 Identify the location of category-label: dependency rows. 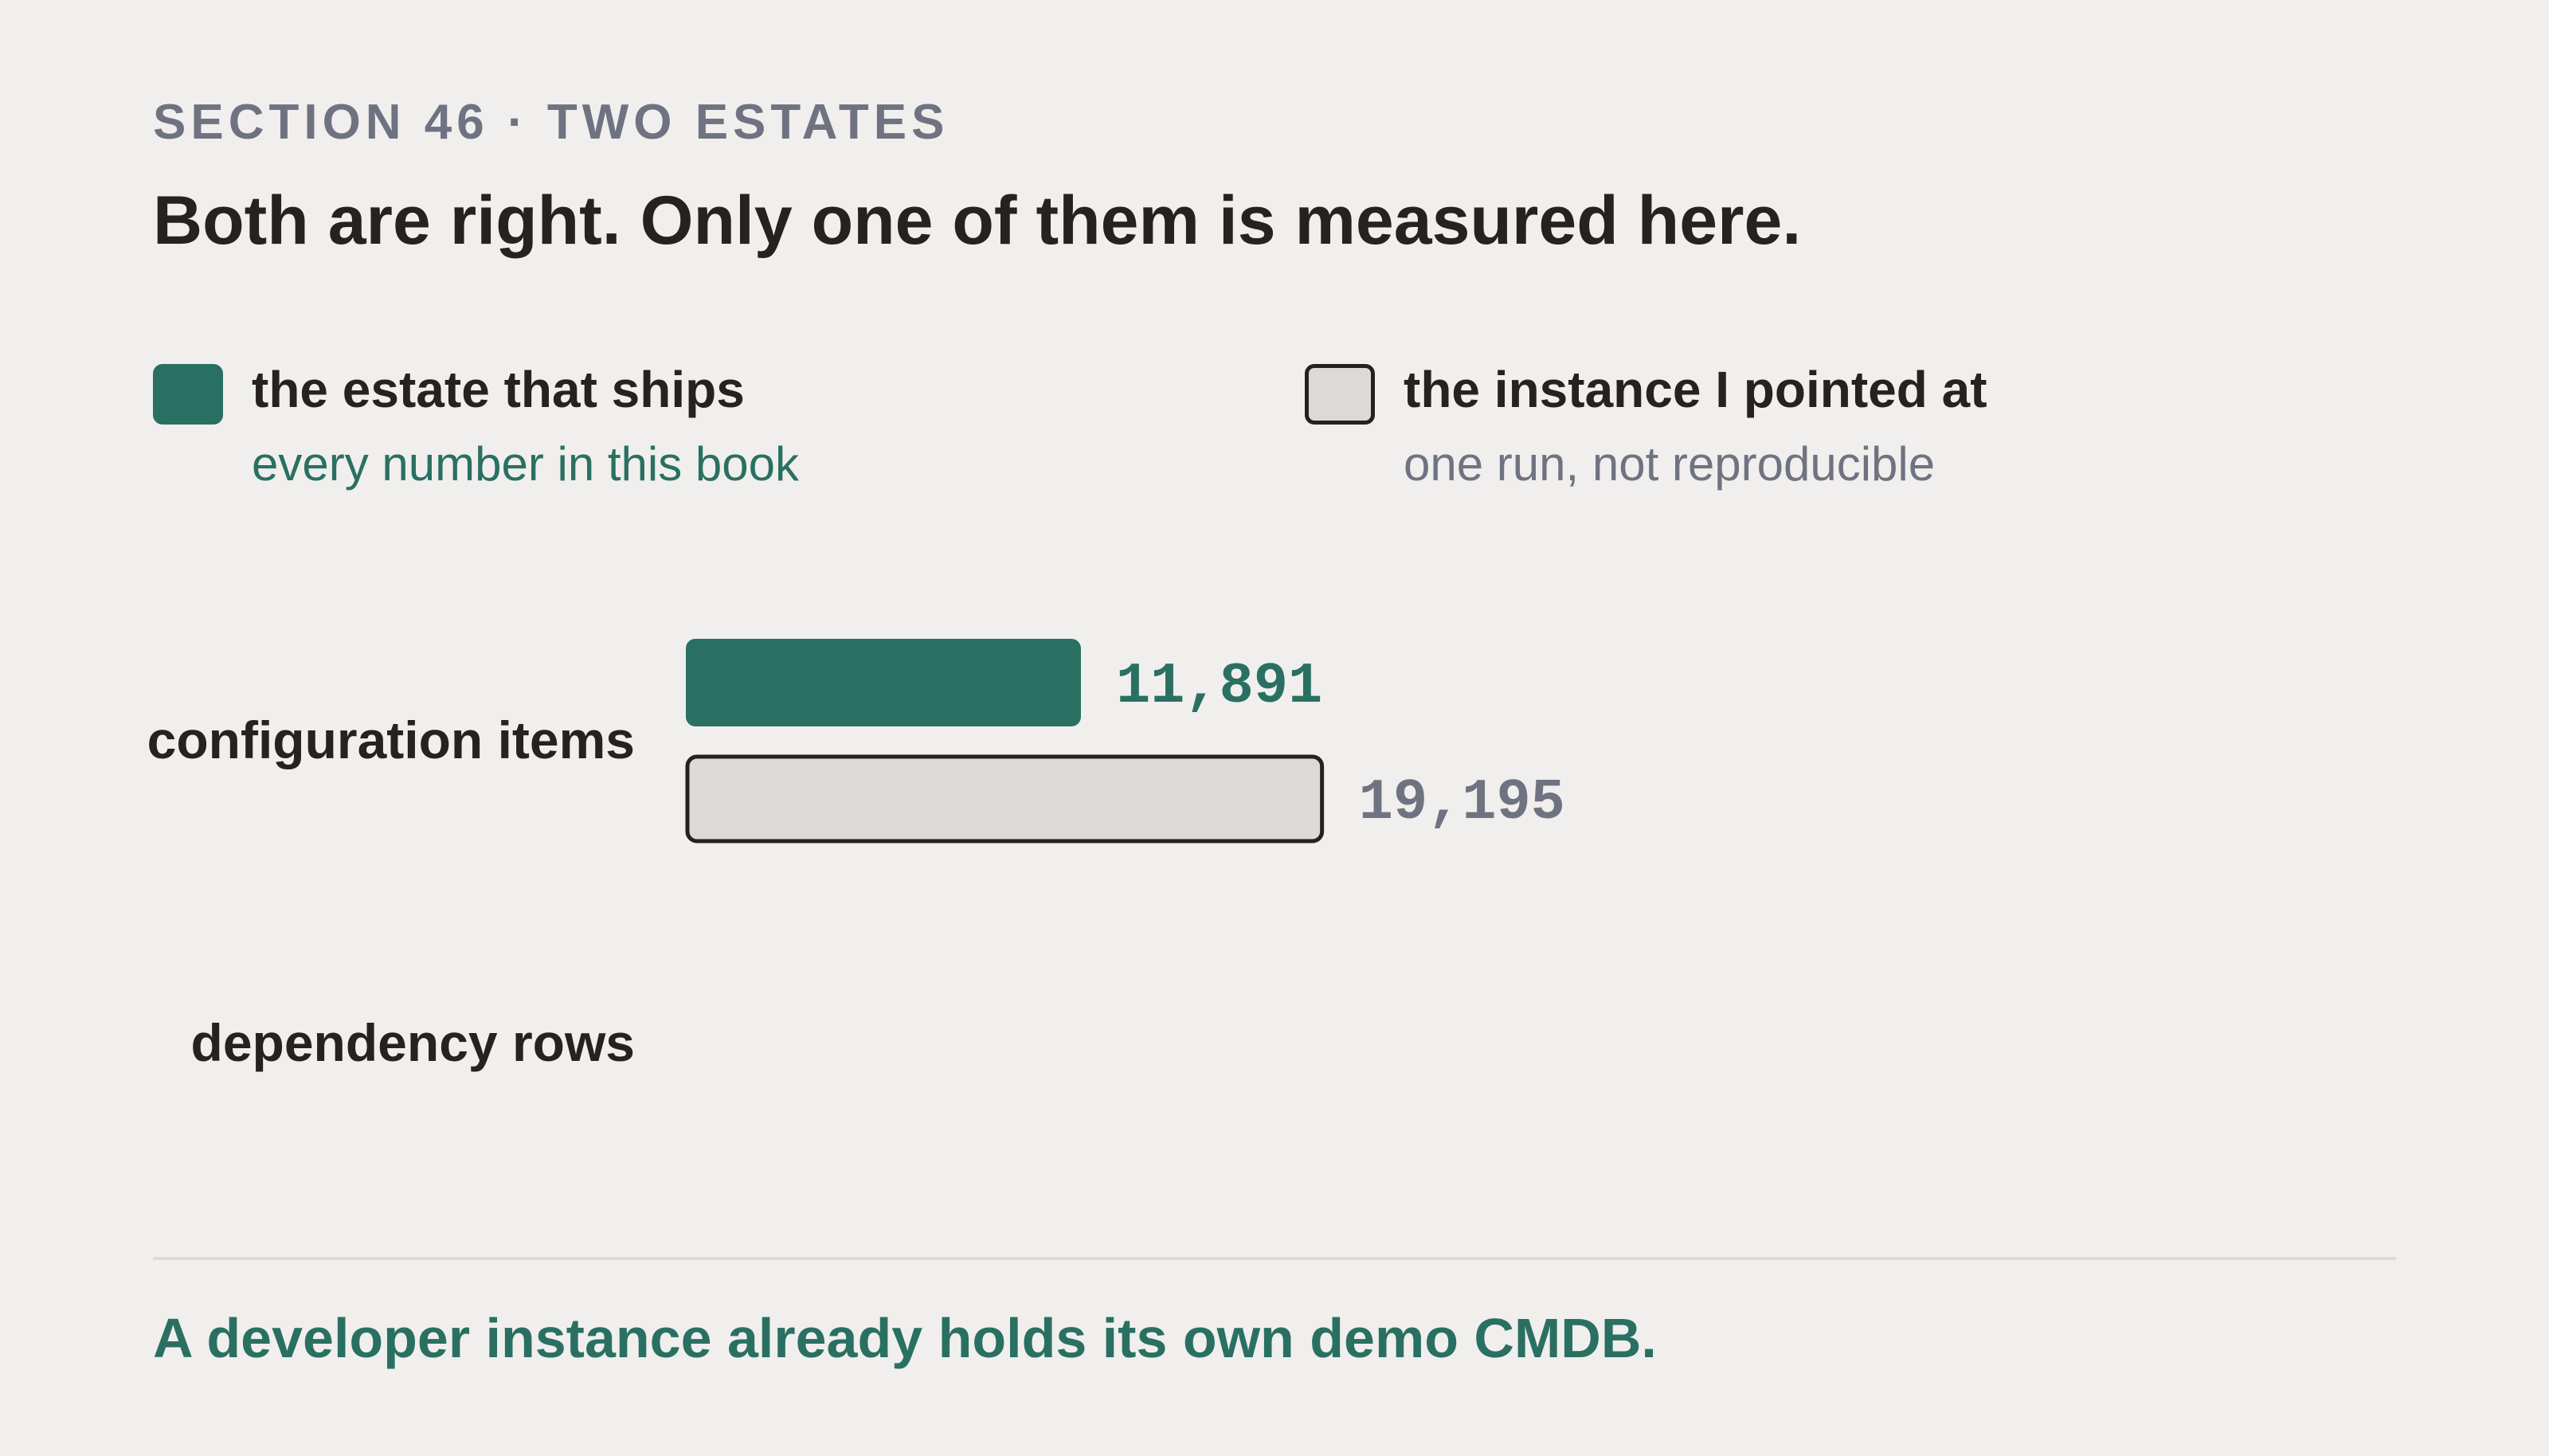
(413, 1042).